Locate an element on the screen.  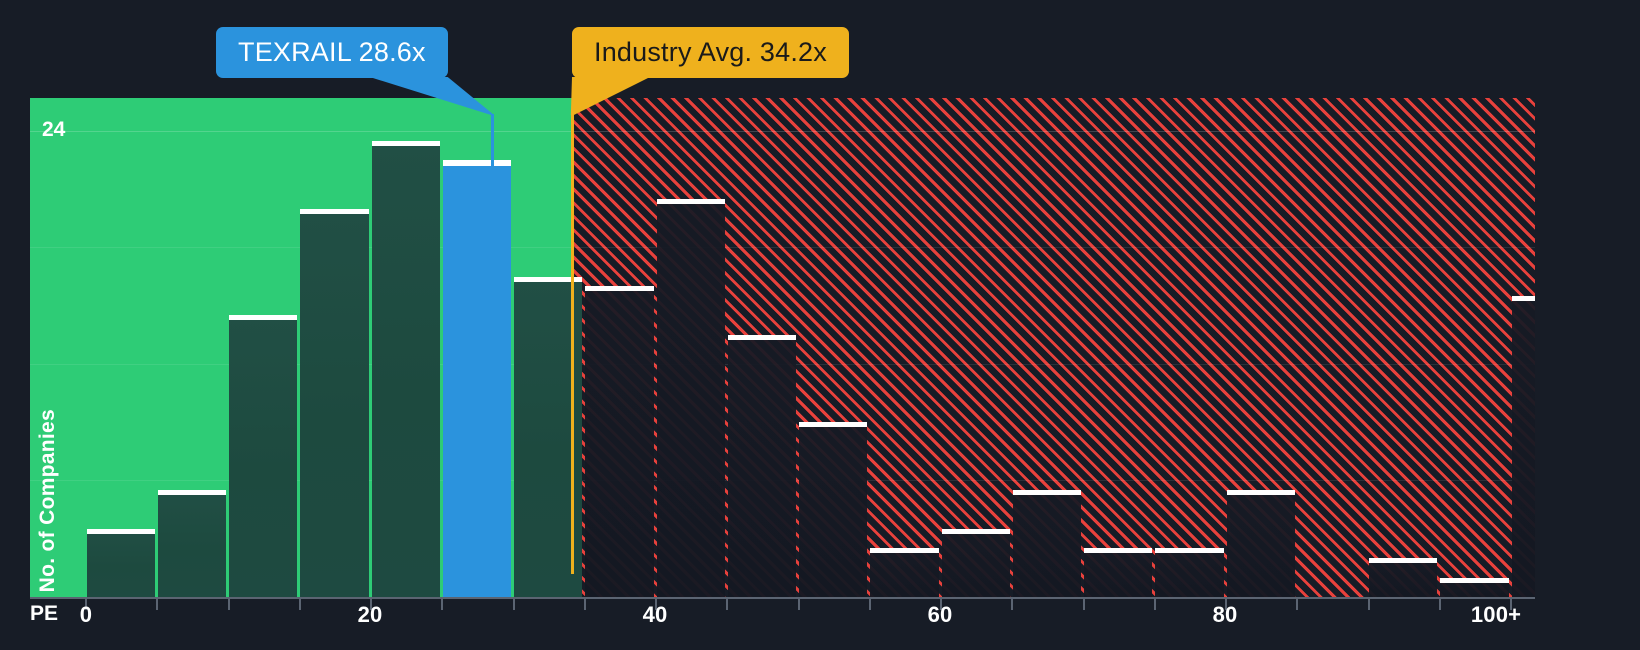
x-axis-tick-label: 40 is located at coordinates (655, 614).